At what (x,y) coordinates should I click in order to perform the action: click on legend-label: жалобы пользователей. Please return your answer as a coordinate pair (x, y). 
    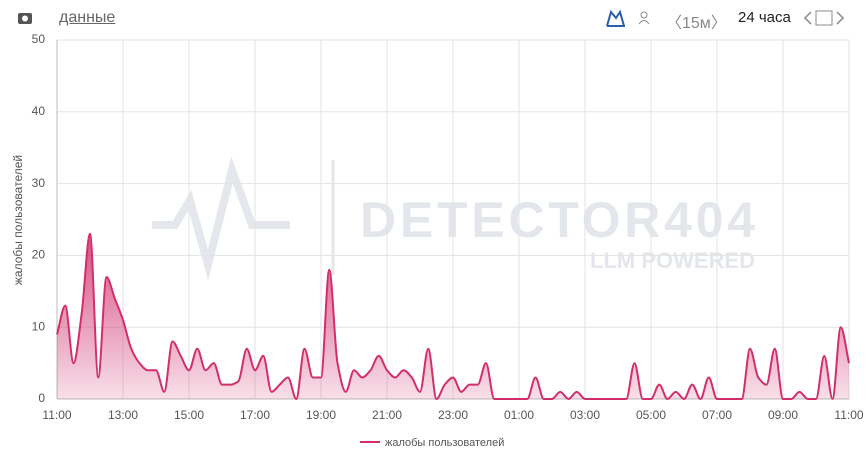
    Looking at the image, I should click on (444, 443).